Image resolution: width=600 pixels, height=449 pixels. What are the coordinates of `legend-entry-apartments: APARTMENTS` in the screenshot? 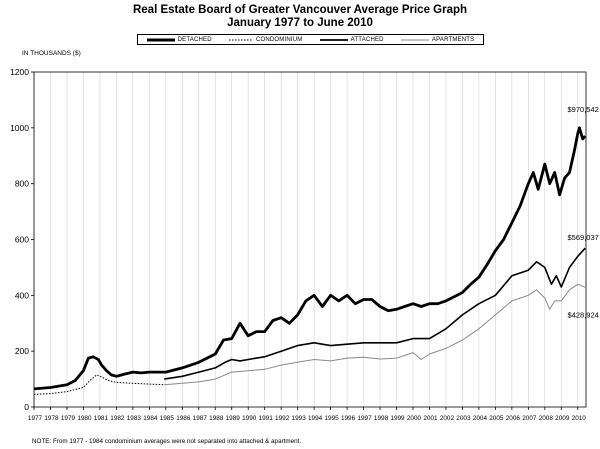 It's located at (437, 39).